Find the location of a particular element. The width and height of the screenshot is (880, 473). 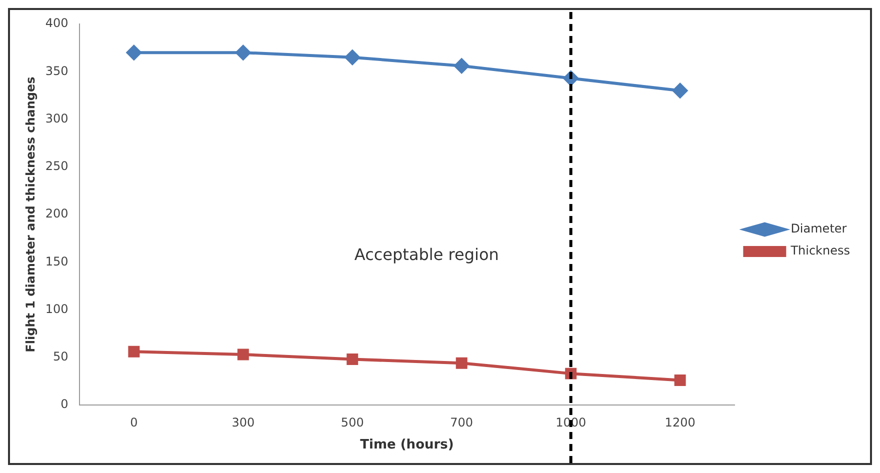

x-axis-title: Time (hours) is located at coordinates (407, 445).